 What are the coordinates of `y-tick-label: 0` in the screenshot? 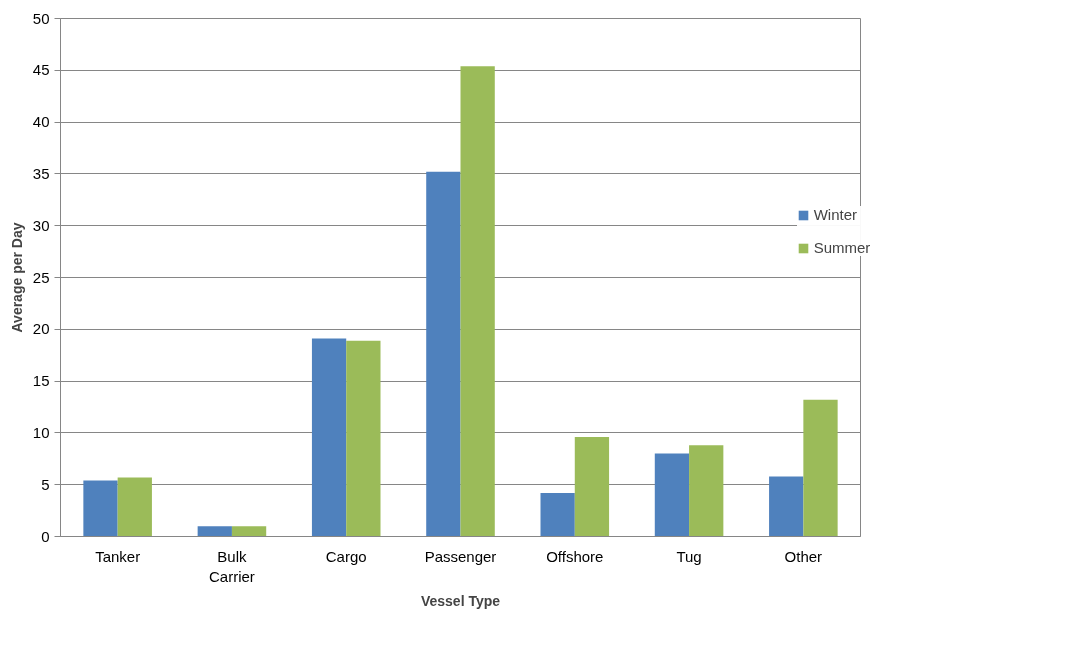 It's located at (45, 536).